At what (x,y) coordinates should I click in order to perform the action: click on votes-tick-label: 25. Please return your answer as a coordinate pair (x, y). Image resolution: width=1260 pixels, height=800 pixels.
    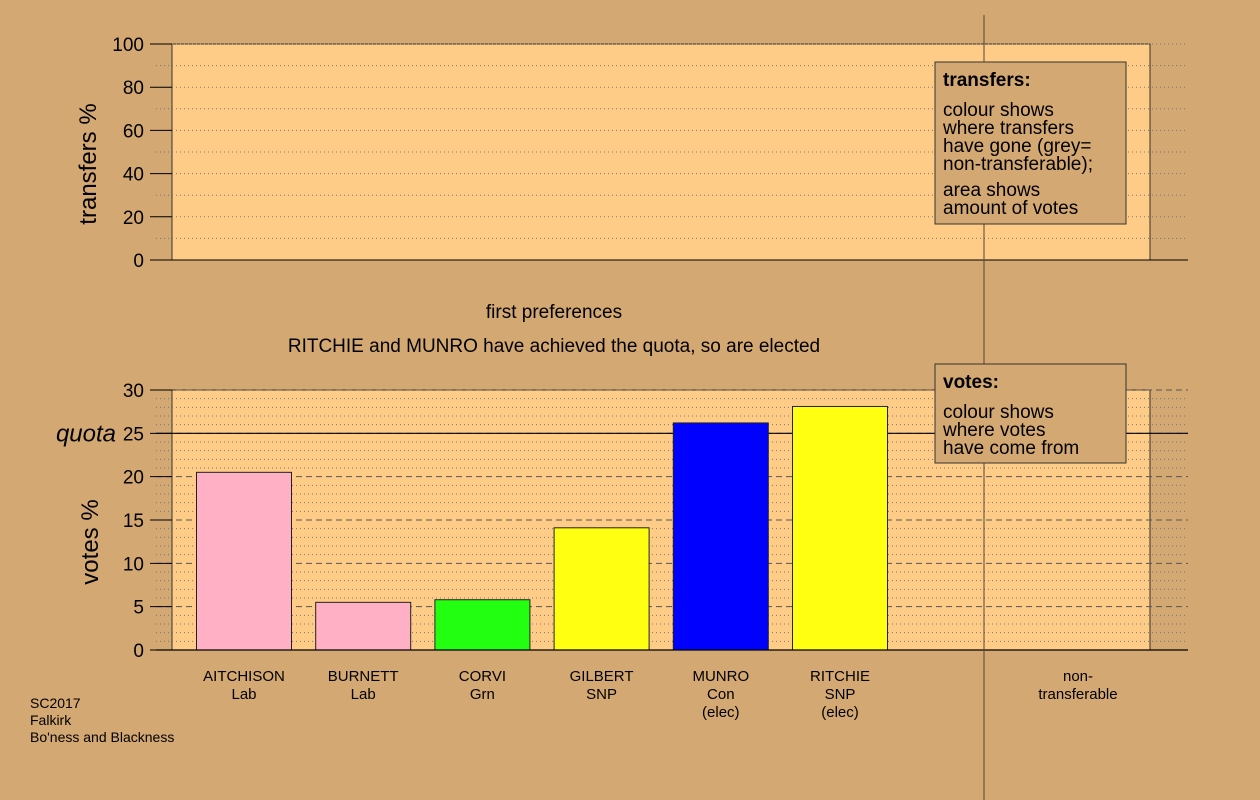
    Looking at the image, I should click on (133, 434).